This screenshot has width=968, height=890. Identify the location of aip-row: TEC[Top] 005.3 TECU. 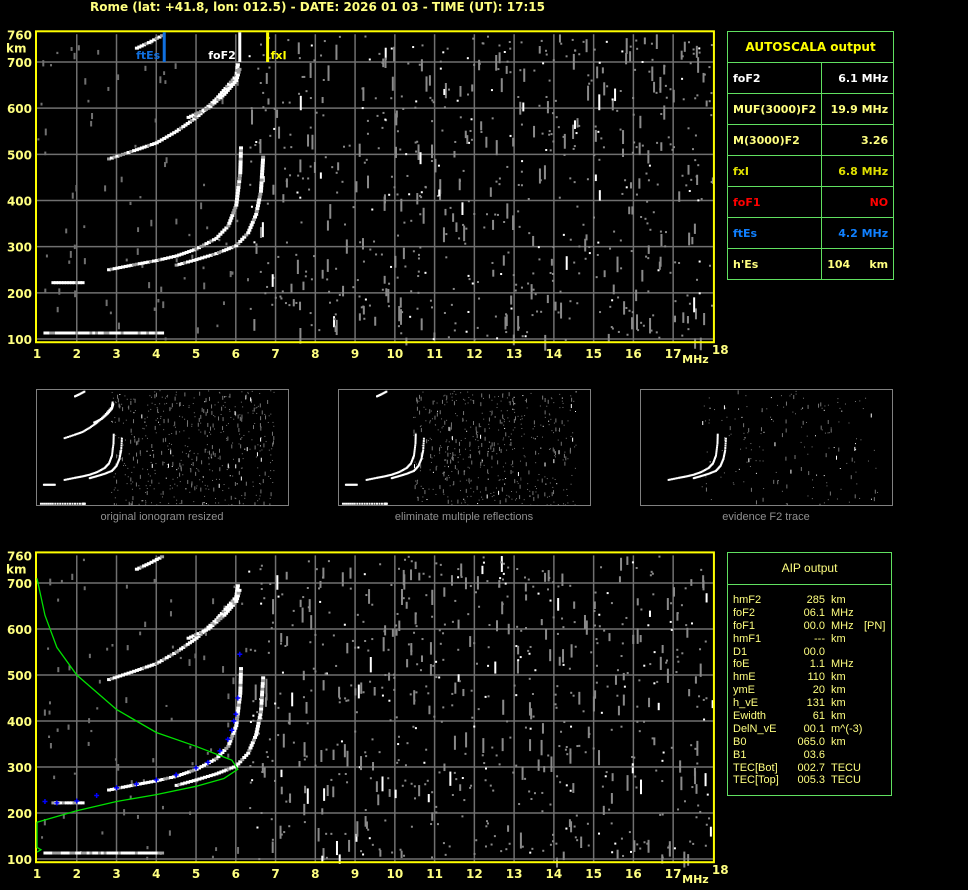
(812, 780).